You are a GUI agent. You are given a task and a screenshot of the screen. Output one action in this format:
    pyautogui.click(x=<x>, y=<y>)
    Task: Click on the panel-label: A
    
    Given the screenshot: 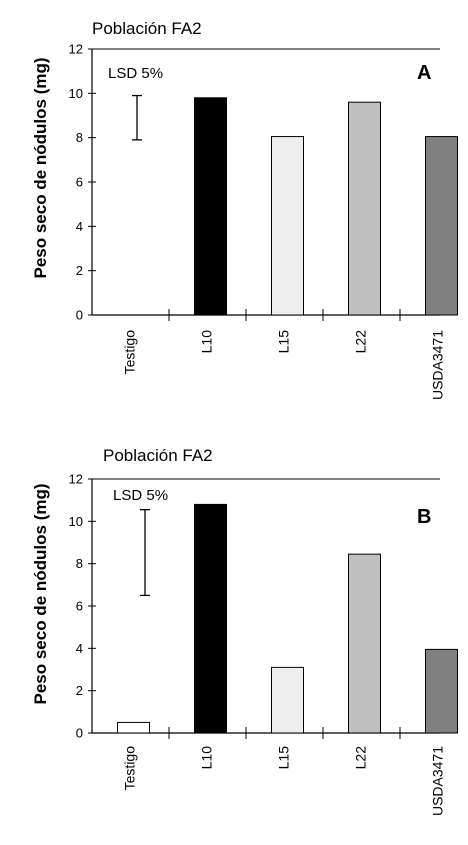 What is the action you would take?
    pyautogui.click(x=424, y=73)
    